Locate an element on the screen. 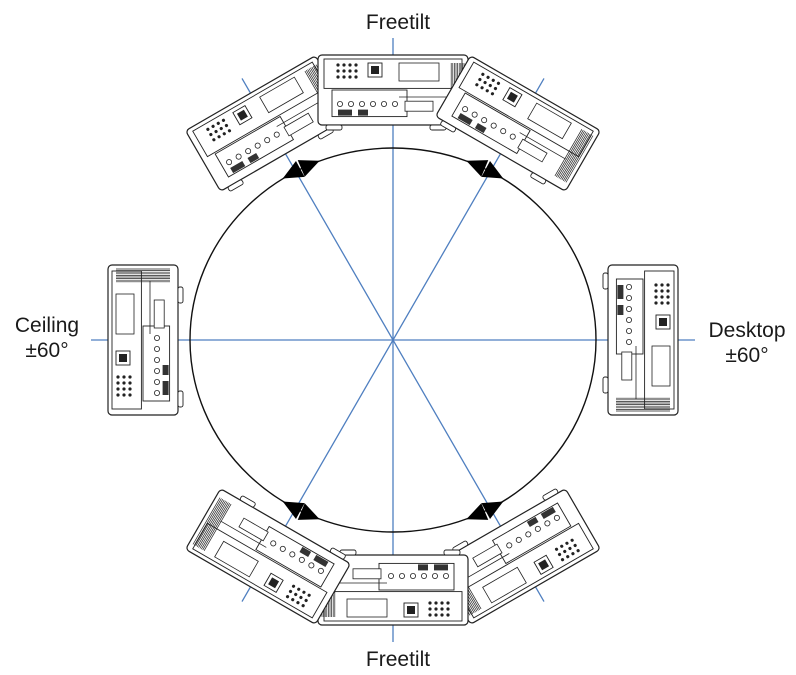 Image resolution: width=796 pixels, height=675 pixels. projector-freetilt-bottom is located at coordinates (393, 587).